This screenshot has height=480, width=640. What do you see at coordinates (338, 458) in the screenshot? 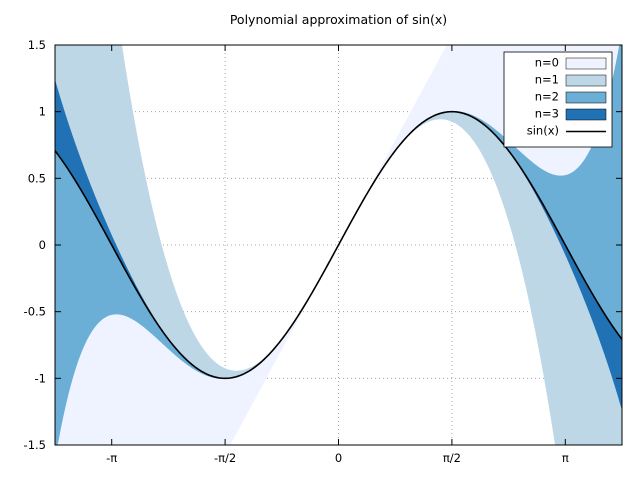
I see `x-tick-label: 0` at bounding box center [338, 458].